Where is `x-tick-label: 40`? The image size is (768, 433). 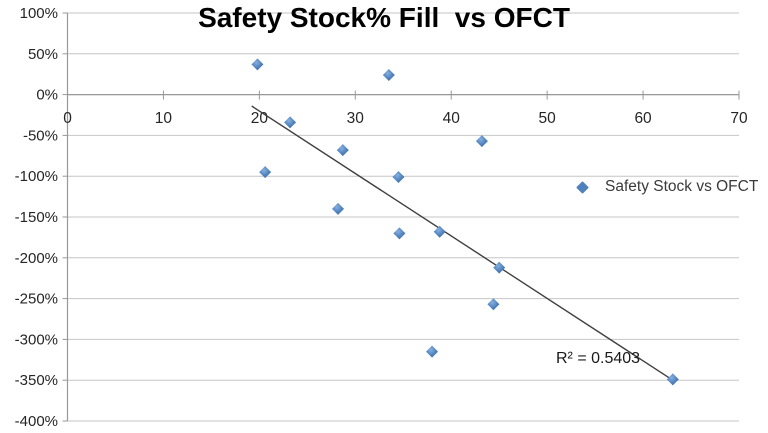
x-tick-label: 40 is located at coordinates (452, 118).